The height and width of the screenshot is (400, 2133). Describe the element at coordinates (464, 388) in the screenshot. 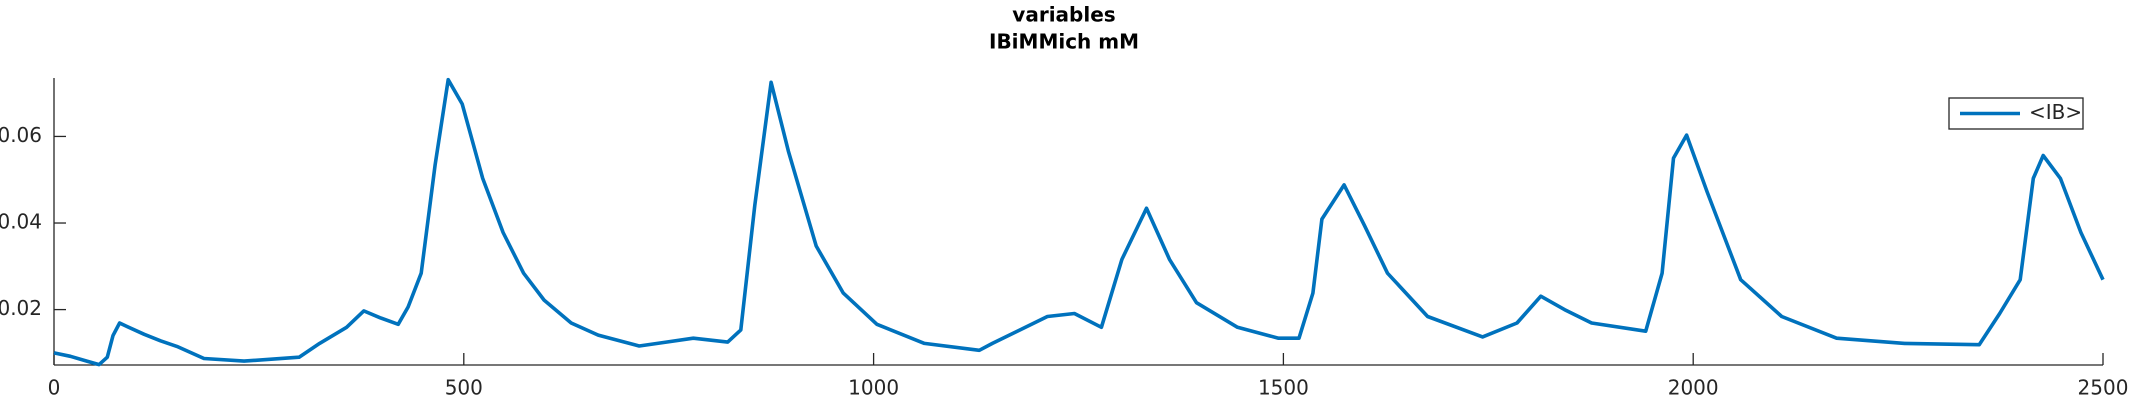

I see `x-tick-label: 500` at that location.